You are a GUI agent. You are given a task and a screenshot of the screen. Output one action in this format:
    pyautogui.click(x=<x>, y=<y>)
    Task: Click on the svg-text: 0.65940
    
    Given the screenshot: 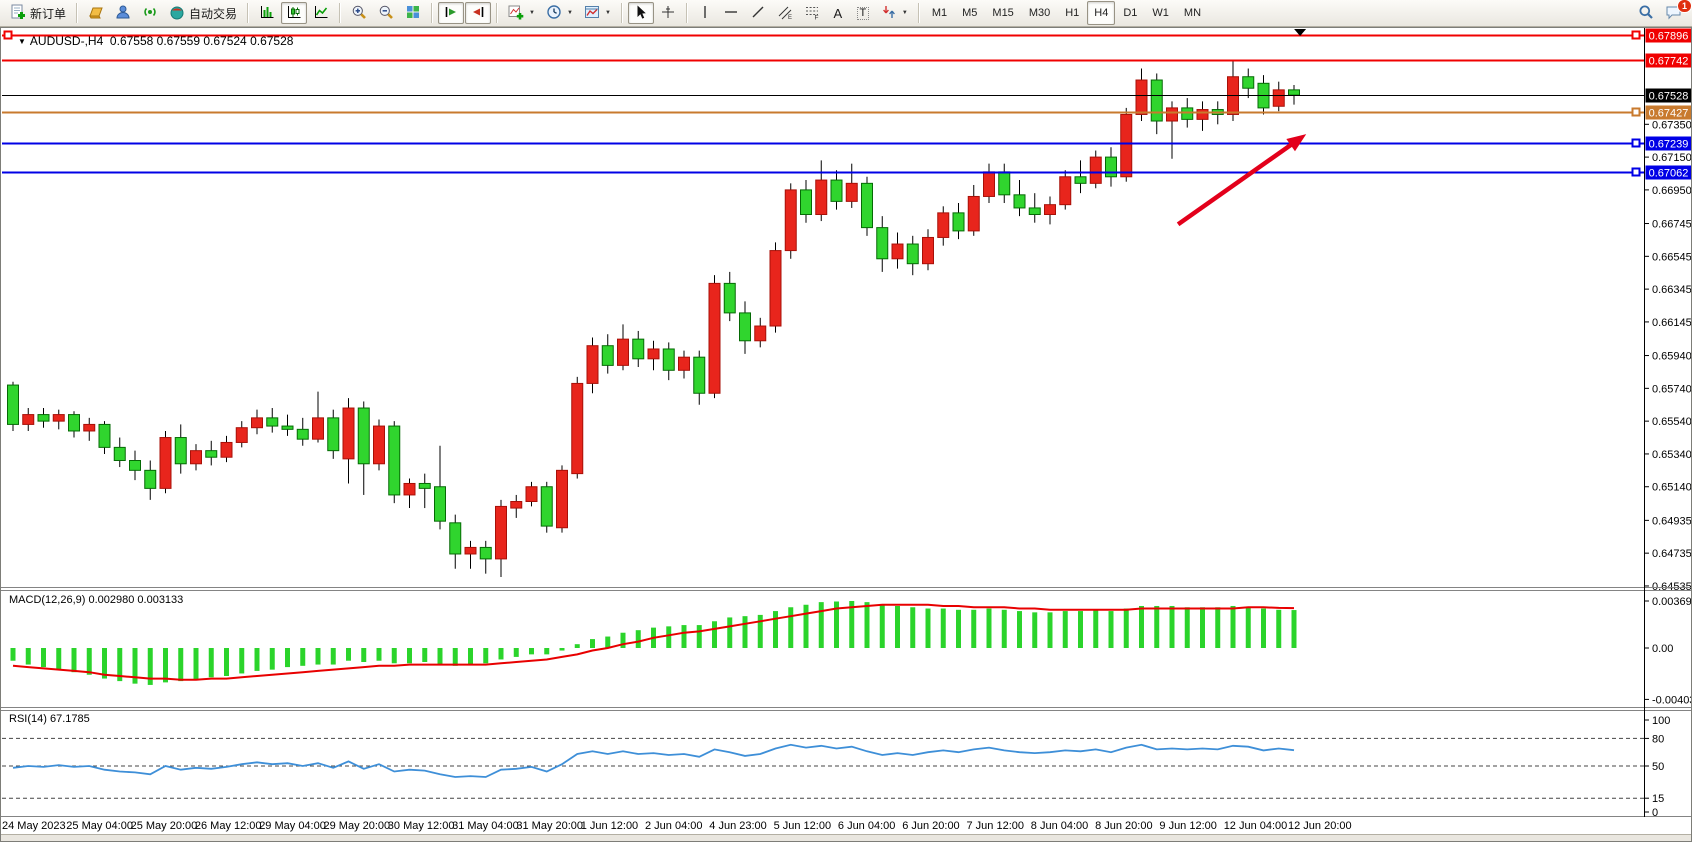 What is the action you would take?
    pyautogui.click(x=1671, y=357)
    